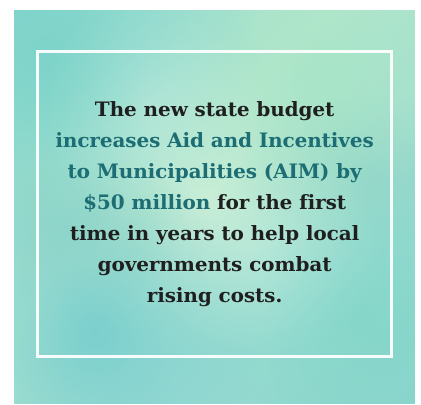 The width and height of the screenshot is (421, 405). What do you see at coordinates (214, 109) in the screenshot?
I see `message-line-1: The new state budget` at bounding box center [214, 109].